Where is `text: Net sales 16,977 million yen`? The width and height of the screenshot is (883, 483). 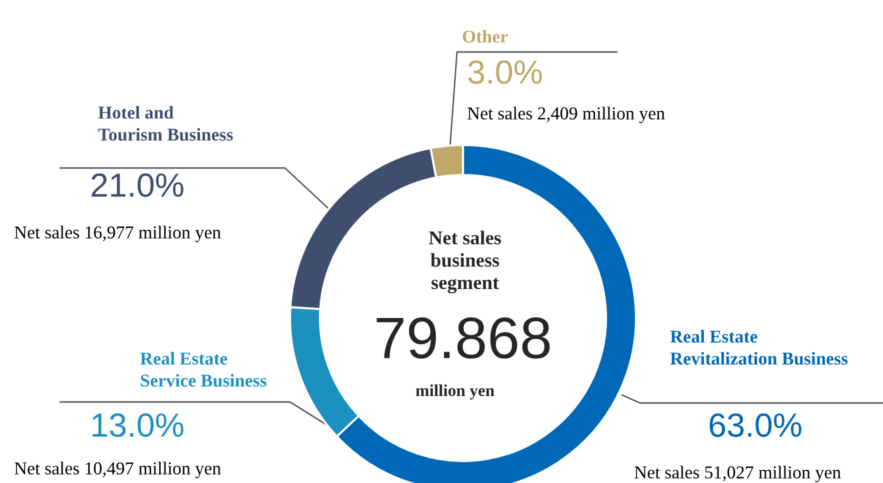 text: Net sales 16,977 million yen is located at coordinates (117, 234).